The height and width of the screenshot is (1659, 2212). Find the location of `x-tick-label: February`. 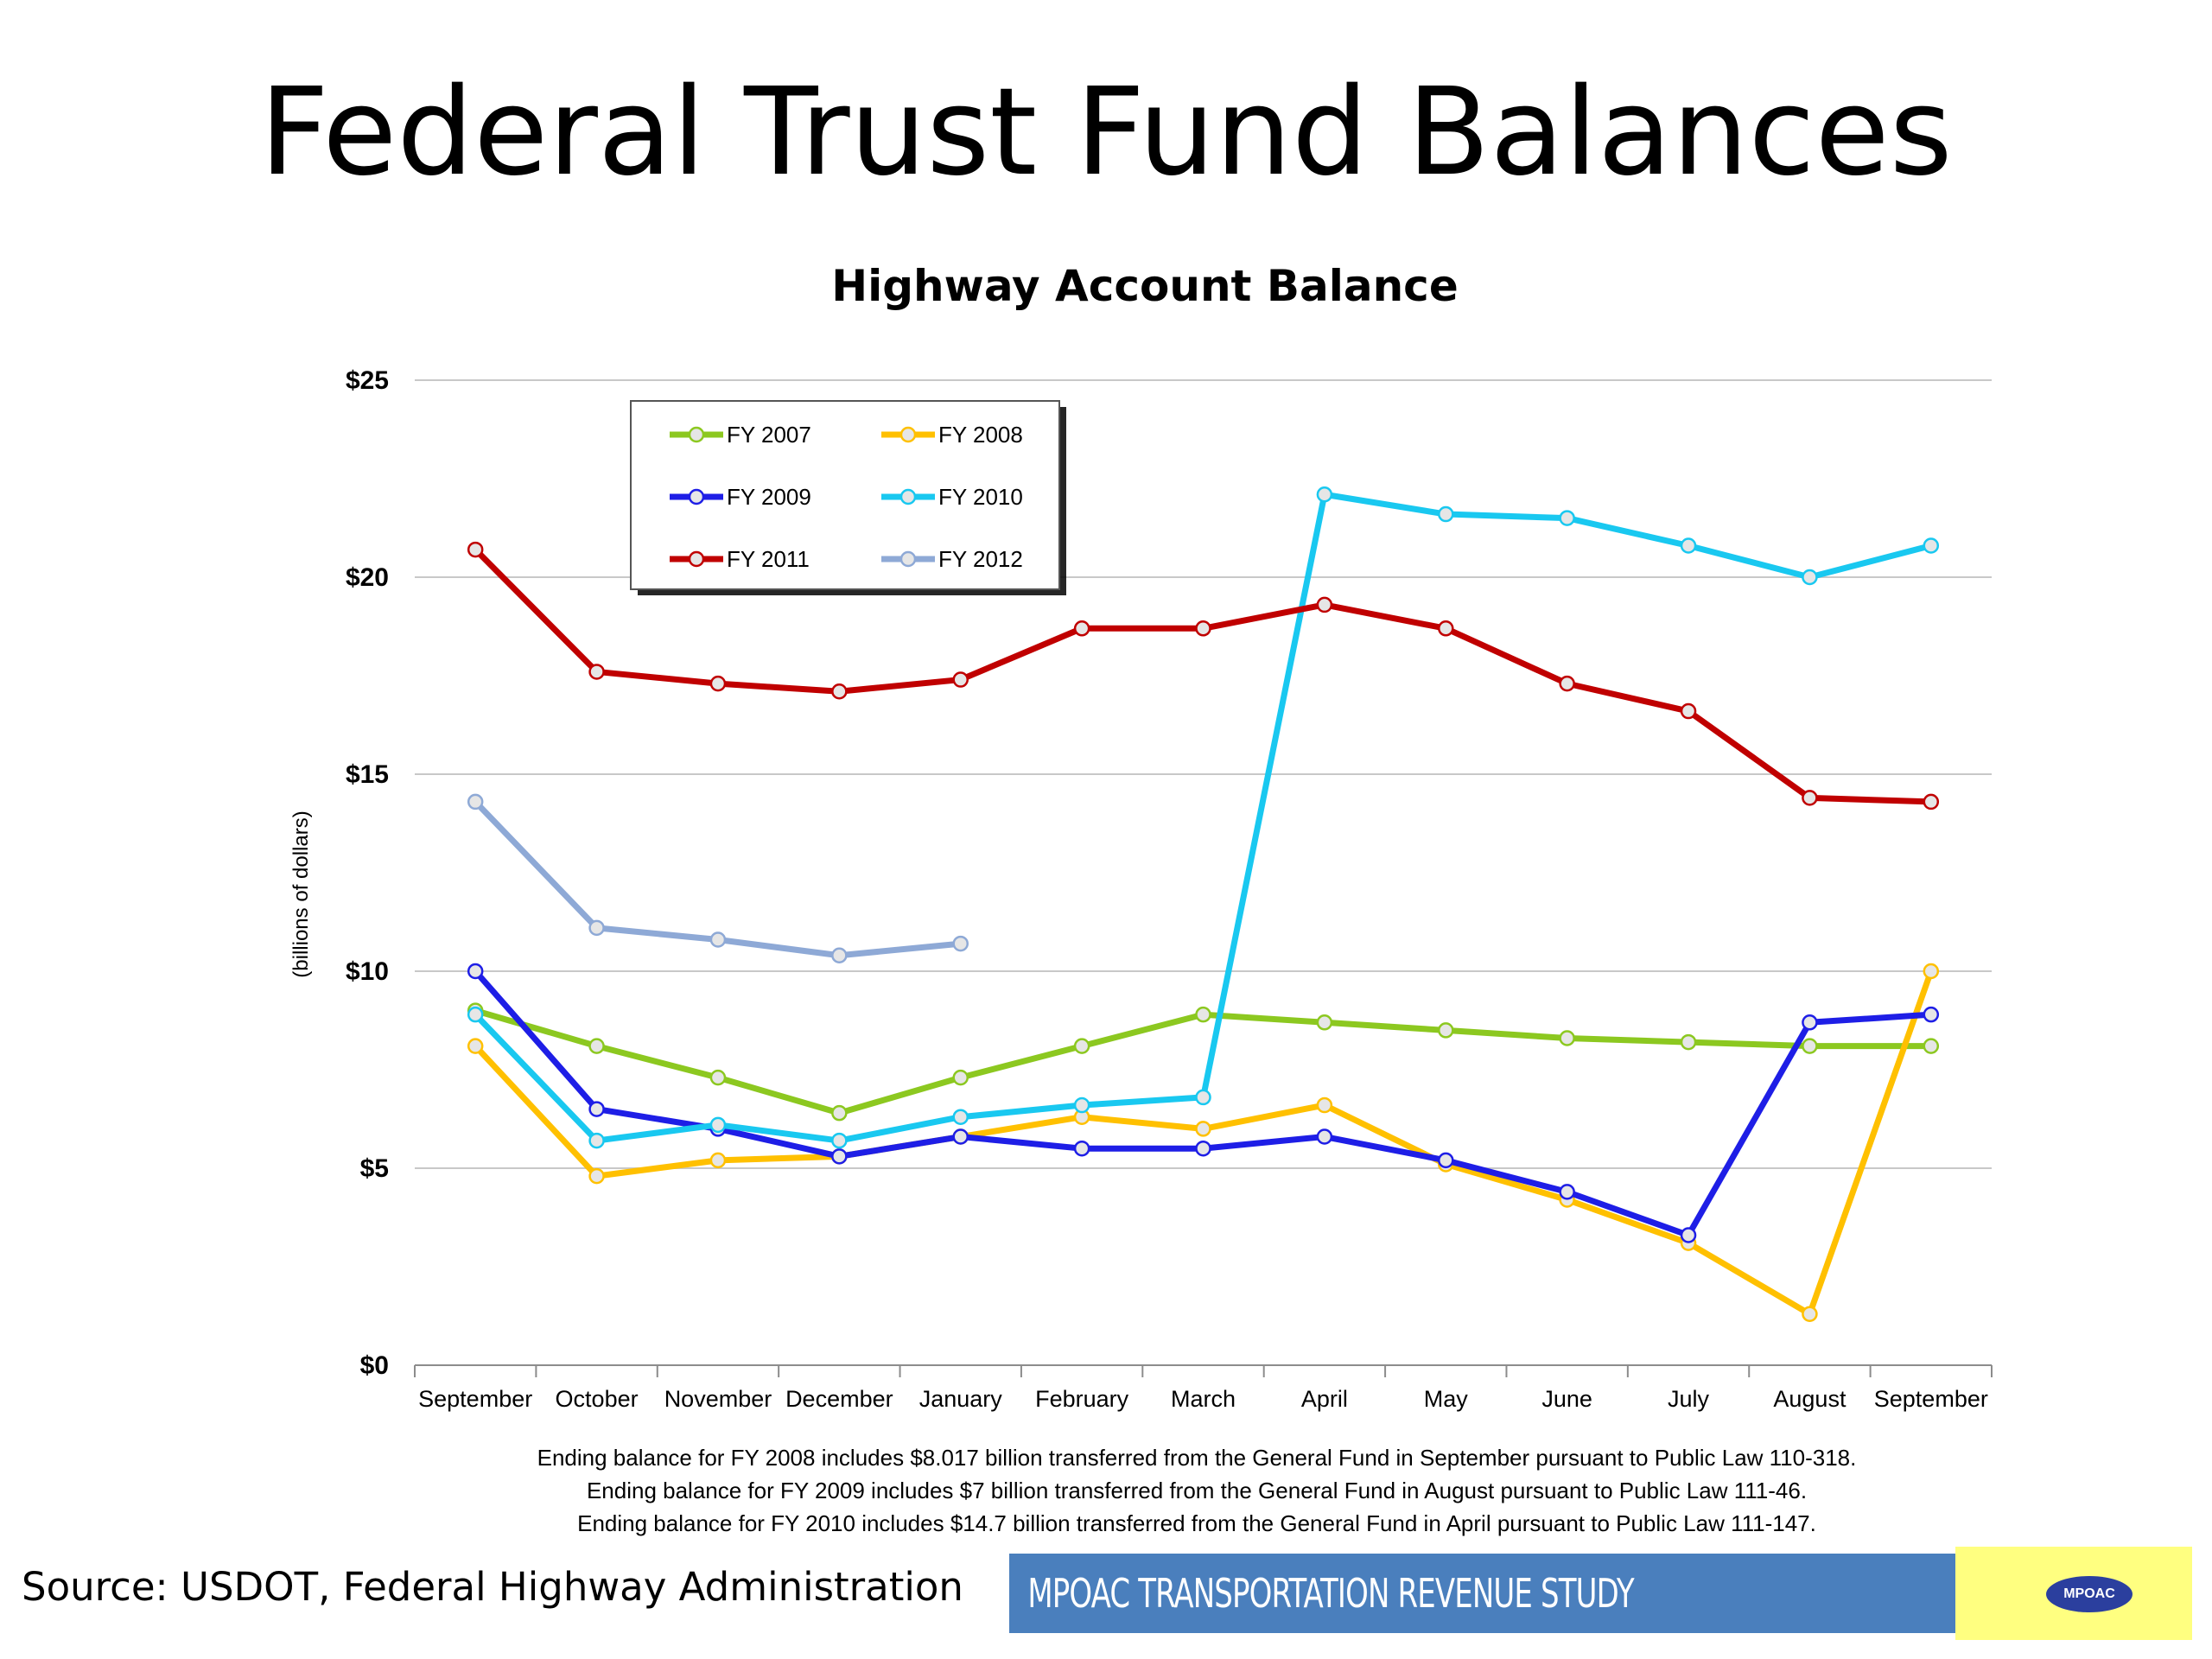

x-tick-label: February is located at coordinates (1082, 1399).